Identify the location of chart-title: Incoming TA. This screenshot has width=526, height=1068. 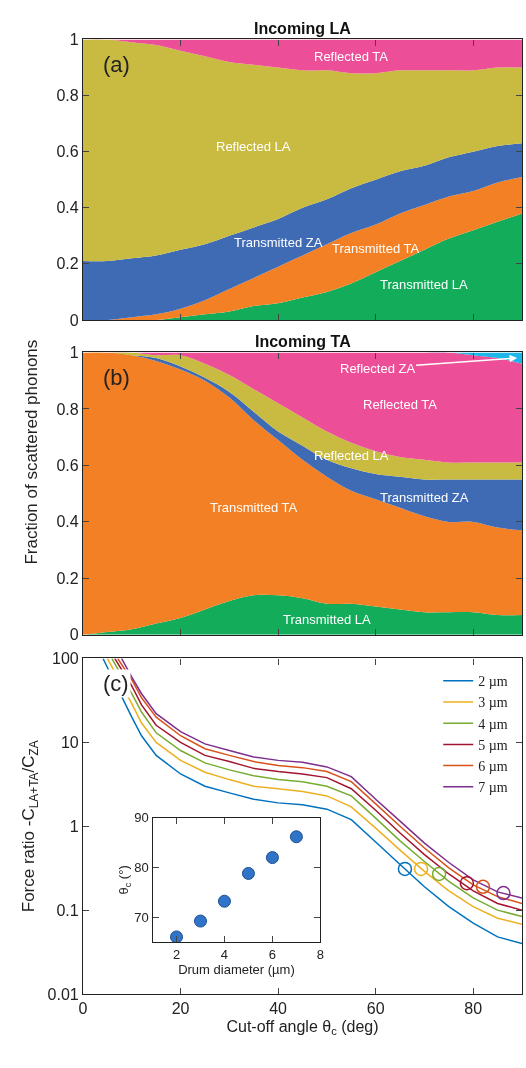
(303, 341).